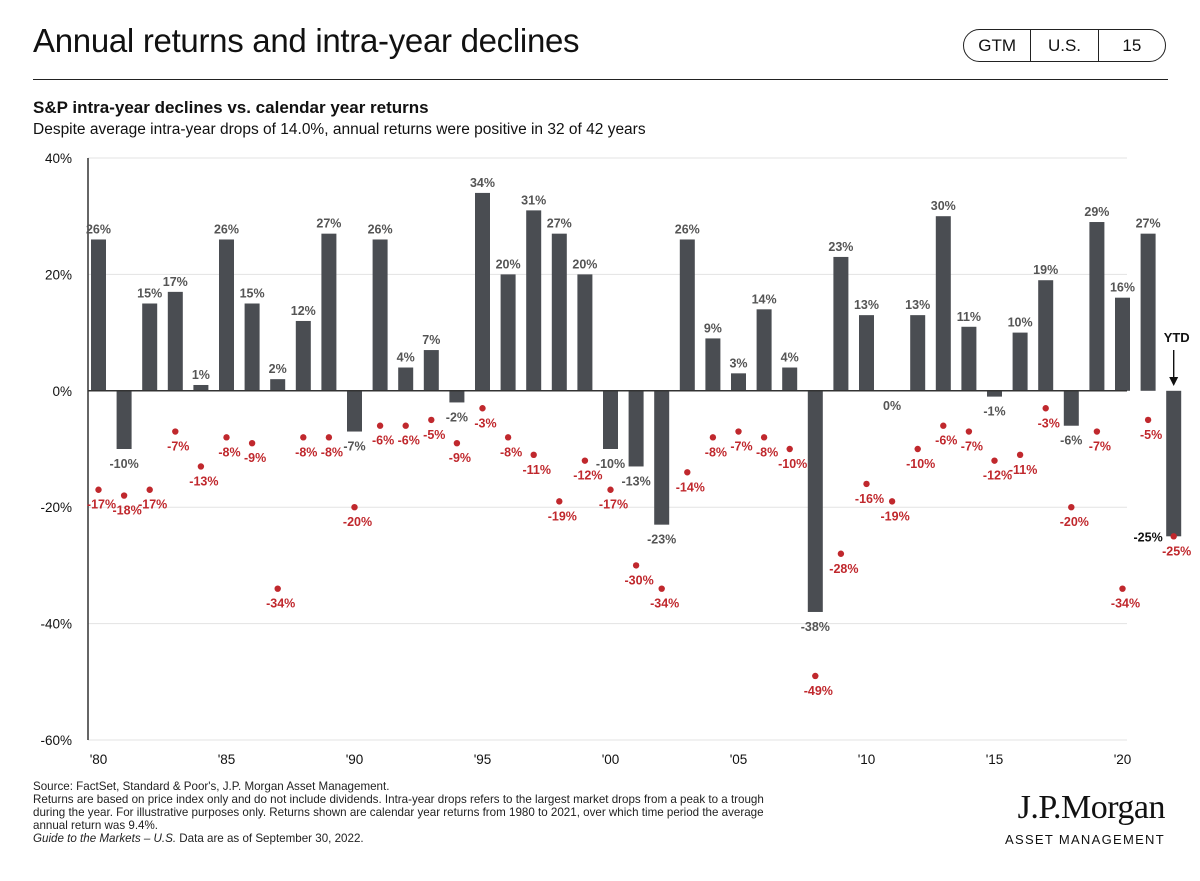 This screenshot has height=881, width=1200. Describe the element at coordinates (56, 507) in the screenshot. I see `y-tick-label: -20%` at that location.